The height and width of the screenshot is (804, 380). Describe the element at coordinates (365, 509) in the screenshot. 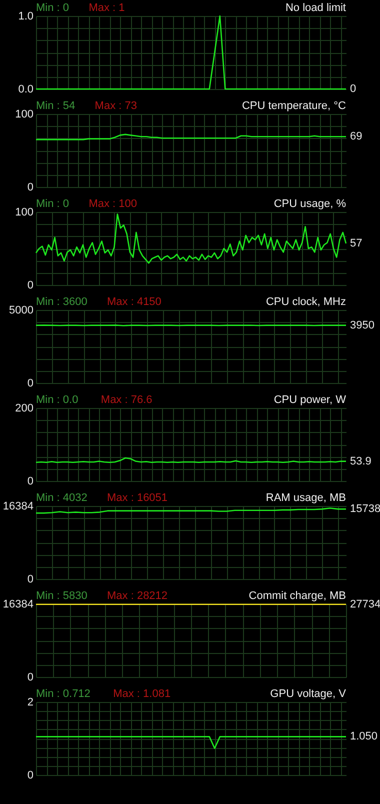

I see `text: 15738` at that location.